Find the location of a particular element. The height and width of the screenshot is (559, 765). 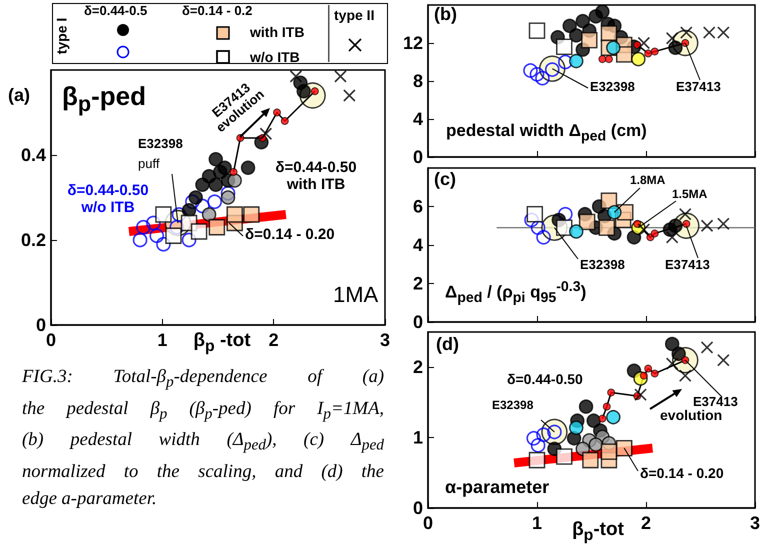

x-axis-title: β$_{p}$ -tot is located at coordinates (222, 343).